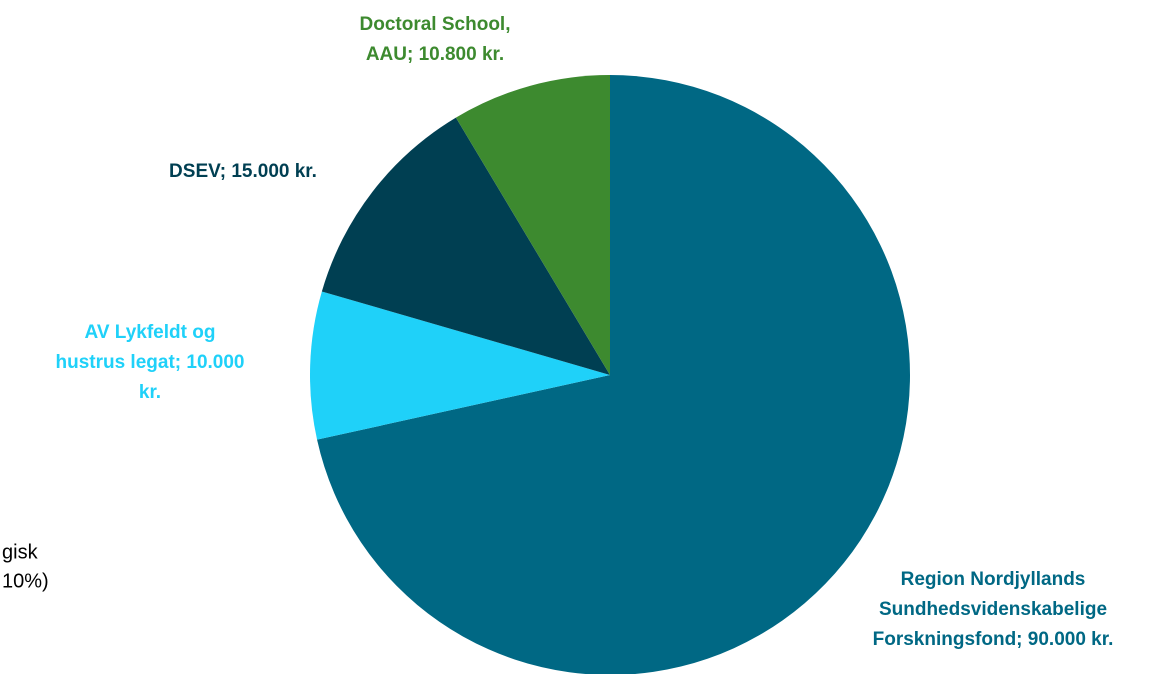 The width and height of the screenshot is (1173, 674). Describe the element at coordinates (20, 552) in the screenshot. I see `annotation: gisk` at that location.